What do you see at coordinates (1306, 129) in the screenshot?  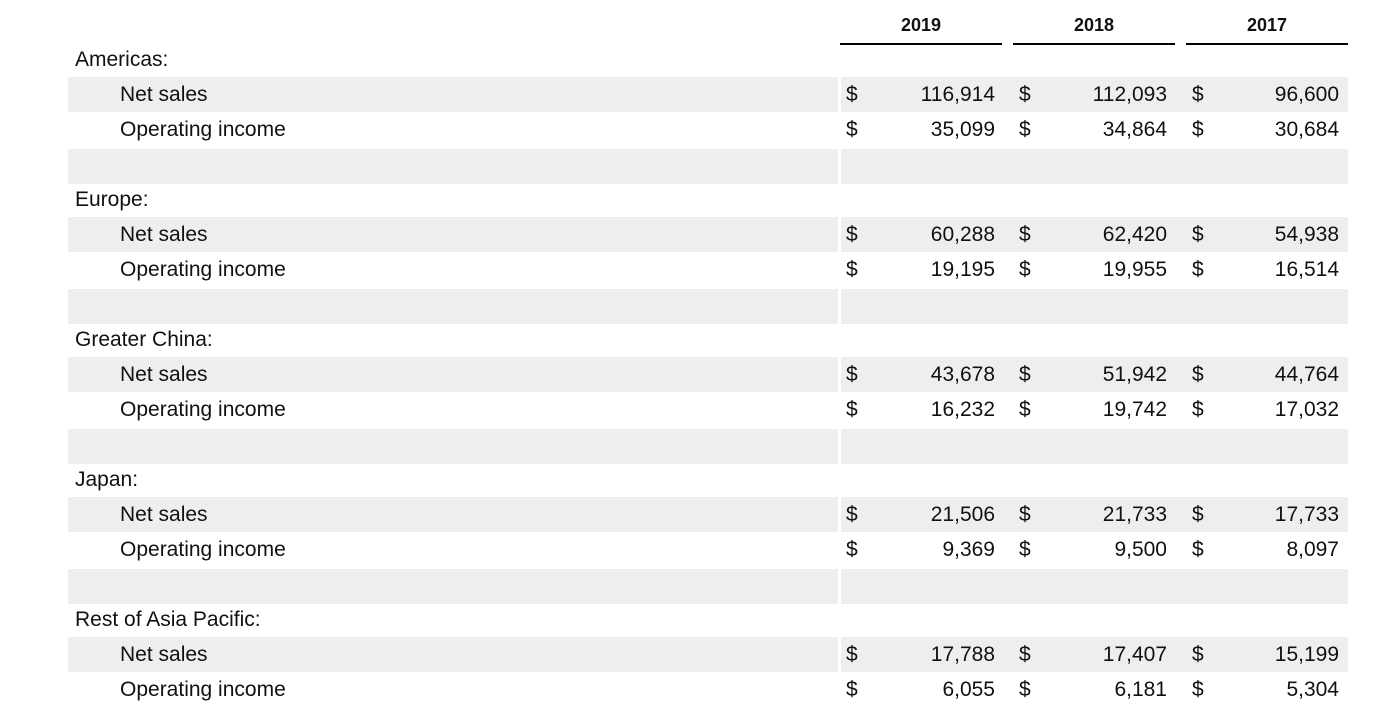 I see `value-2017: 30,684` at bounding box center [1306, 129].